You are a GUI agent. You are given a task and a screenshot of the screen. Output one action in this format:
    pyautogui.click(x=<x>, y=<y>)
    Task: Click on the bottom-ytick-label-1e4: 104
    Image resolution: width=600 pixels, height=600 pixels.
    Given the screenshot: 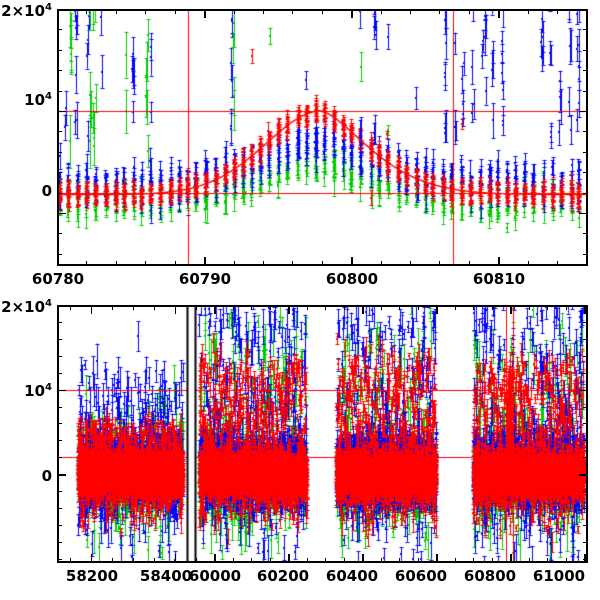 What is the action you would take?
    pyautogui.click(x=38, y=391)
    